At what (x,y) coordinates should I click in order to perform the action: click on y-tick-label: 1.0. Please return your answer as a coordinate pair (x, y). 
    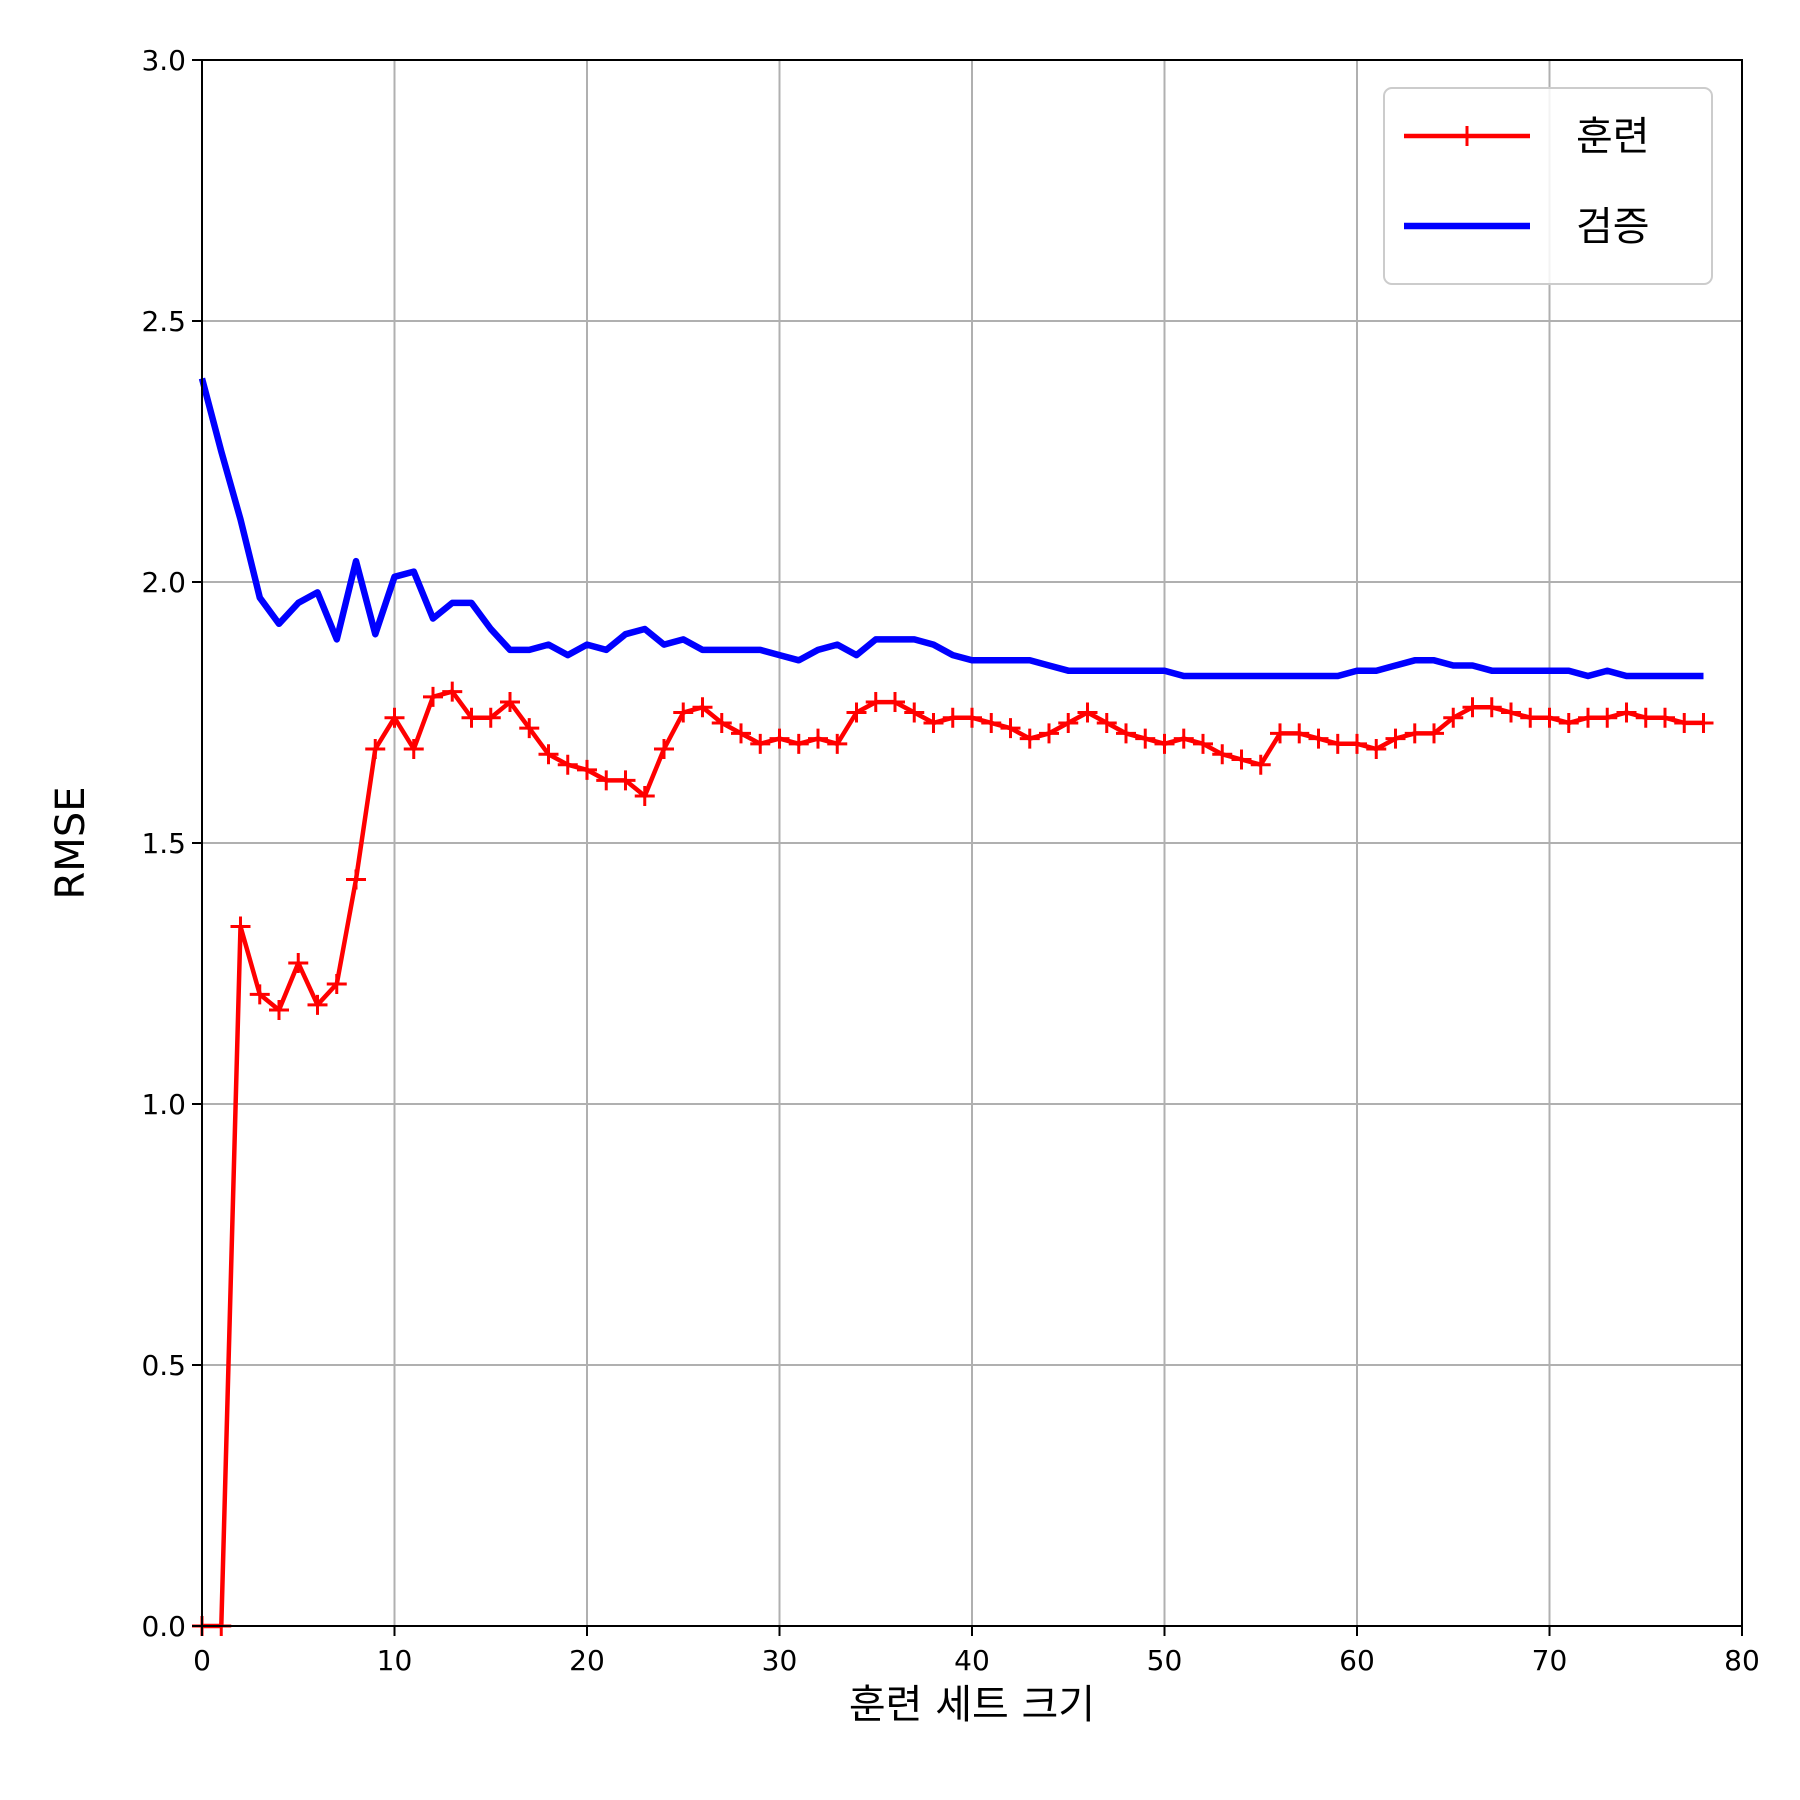
    Looking at the image, I should click on (163, 1104).